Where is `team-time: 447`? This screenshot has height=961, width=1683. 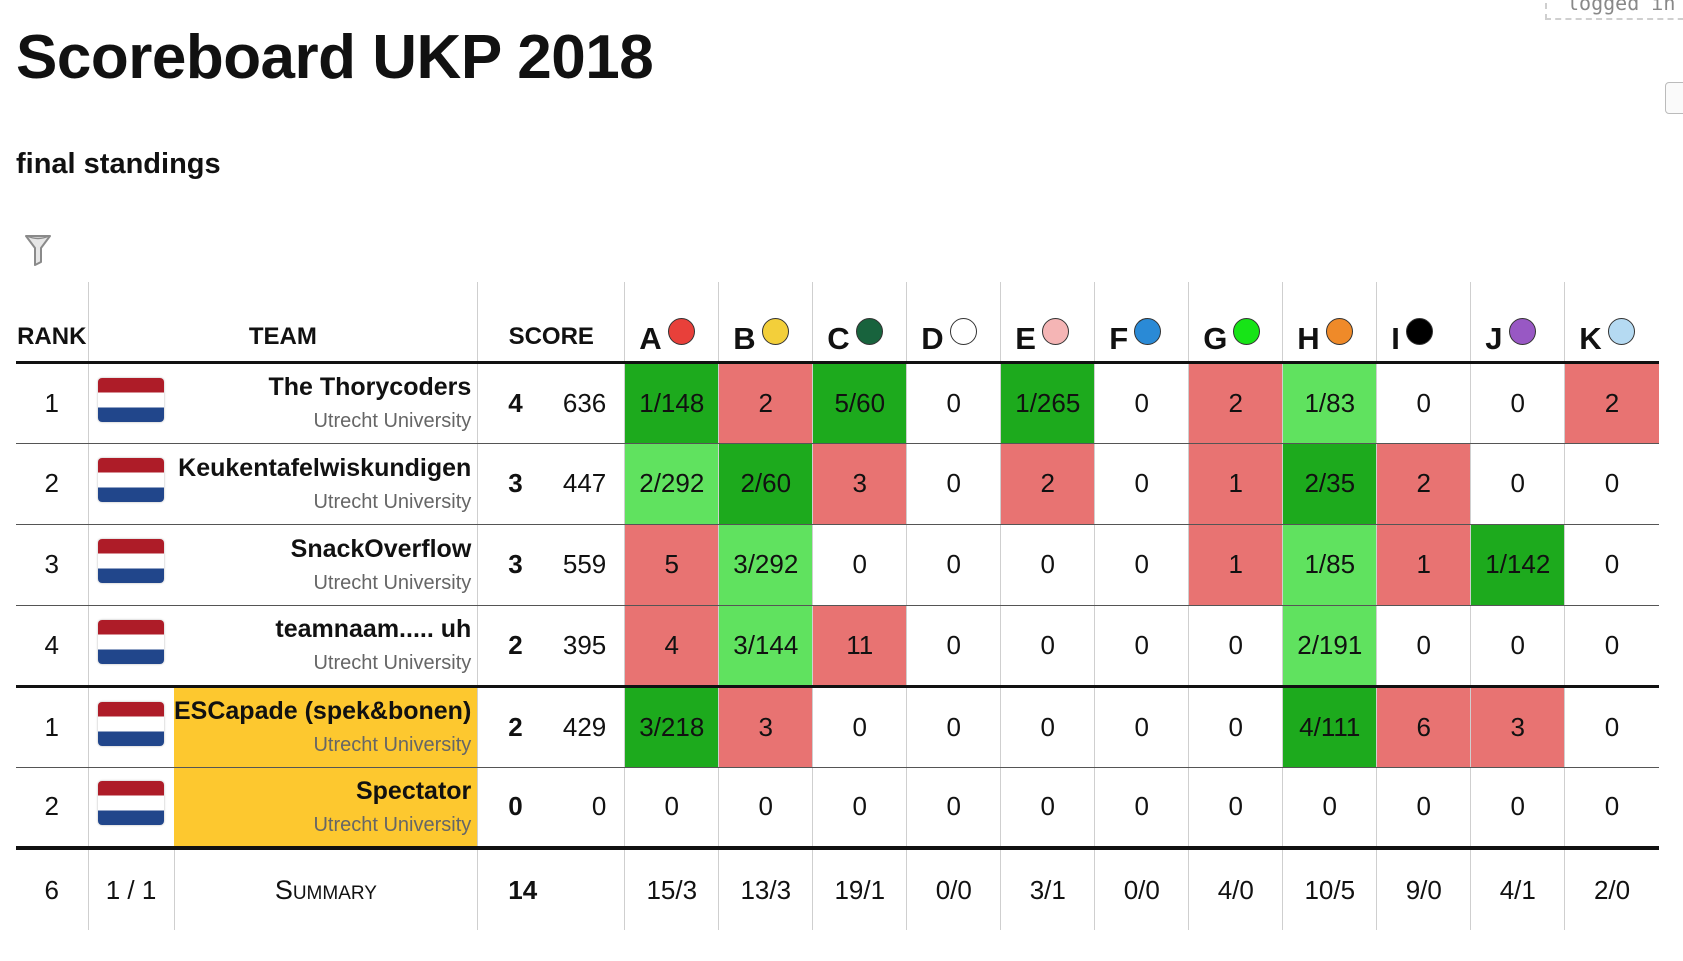 team-time: 447 is located at coordinates (581, 484).